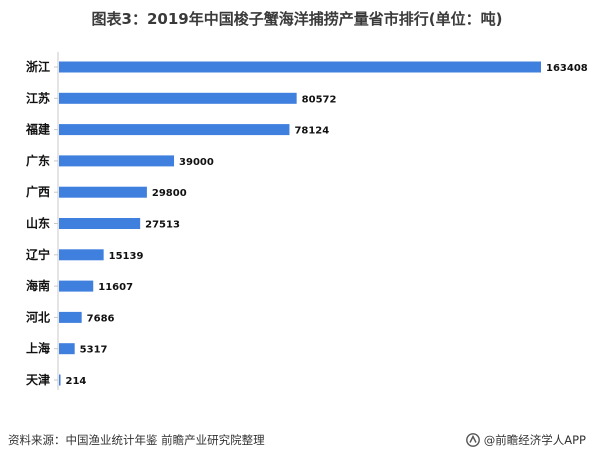 This screenshot has height=460, width=594. Describe the element at coordinates (319, 99) in the screenshot. I see `value-label: 80572` at that location.